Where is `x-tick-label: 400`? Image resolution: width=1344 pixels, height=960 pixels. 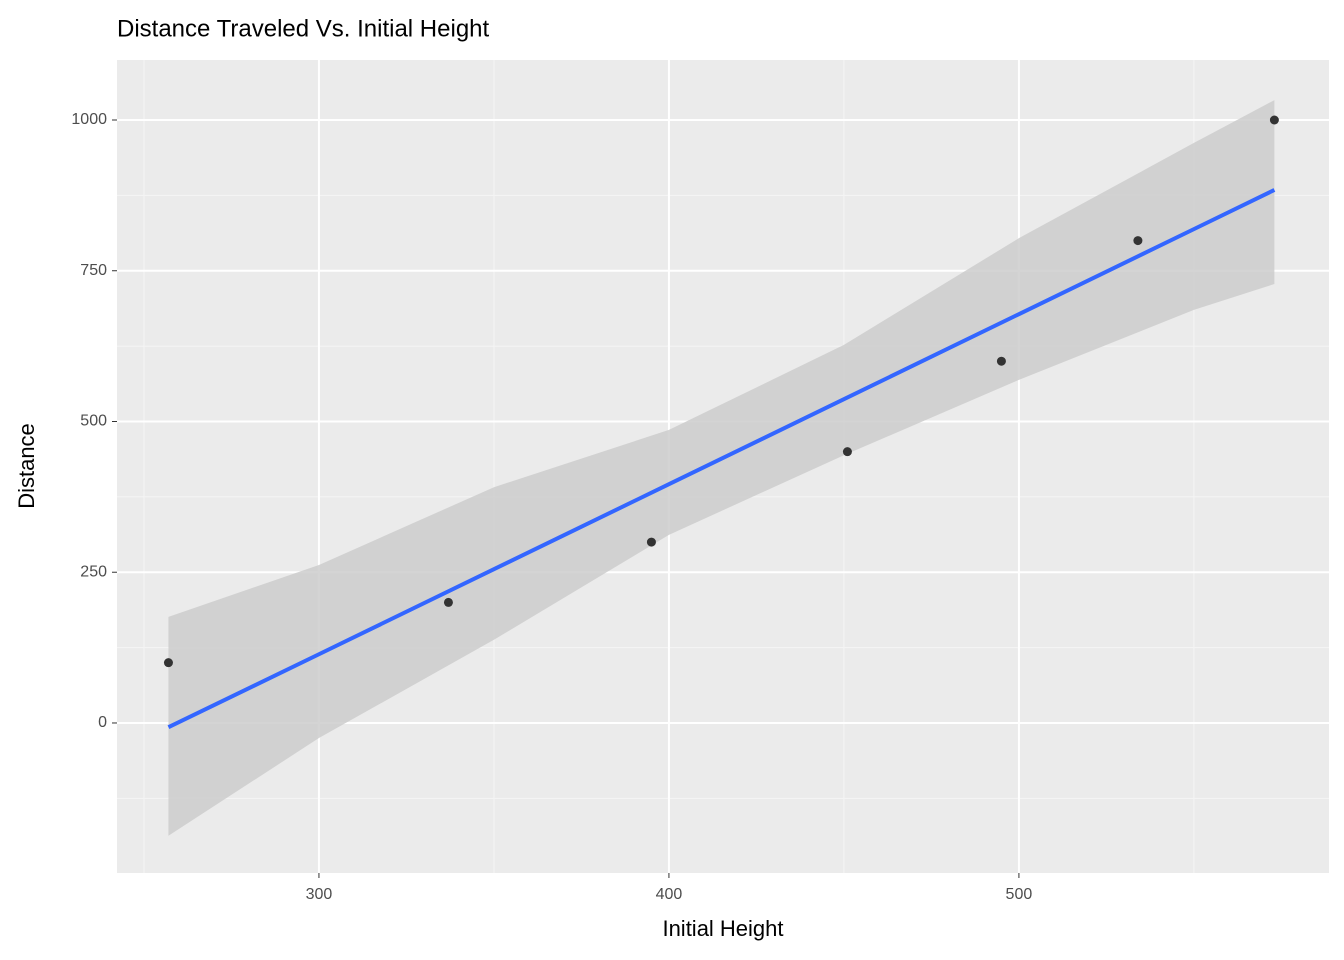 x-tick-label: 400 is located at coordinates (669, 894).